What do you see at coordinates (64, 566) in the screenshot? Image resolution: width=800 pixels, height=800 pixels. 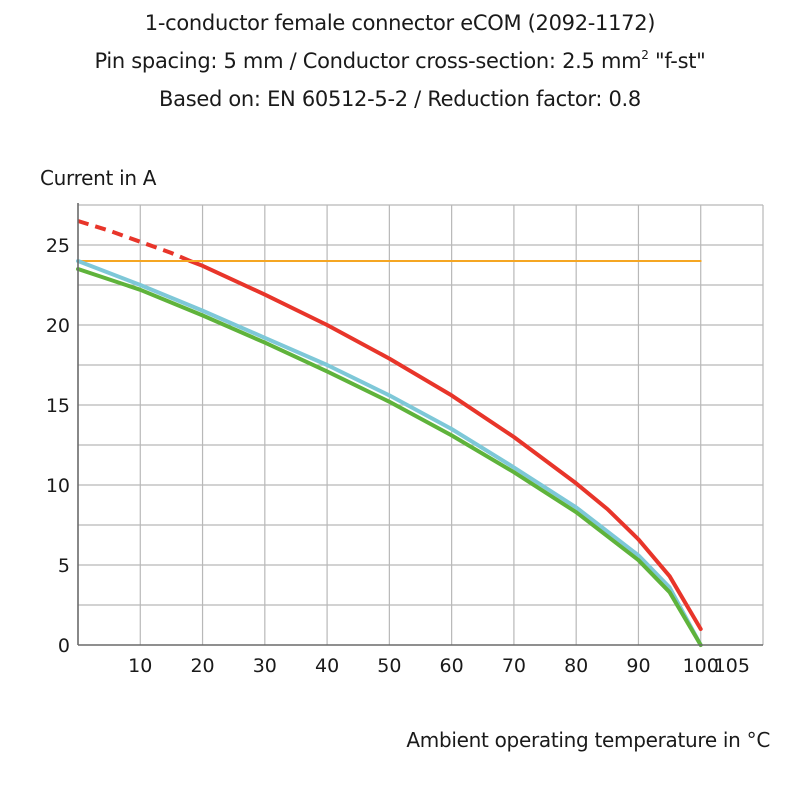 I see `y-tick-label: 5` at bounding box center [64, 566].